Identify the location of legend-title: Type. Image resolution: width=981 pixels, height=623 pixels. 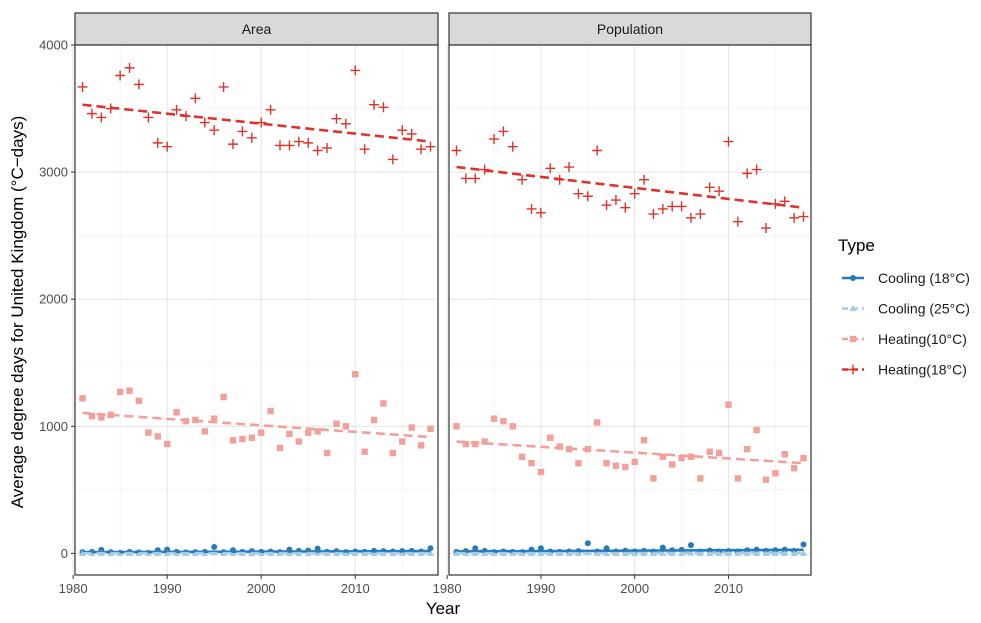
(856, 245).